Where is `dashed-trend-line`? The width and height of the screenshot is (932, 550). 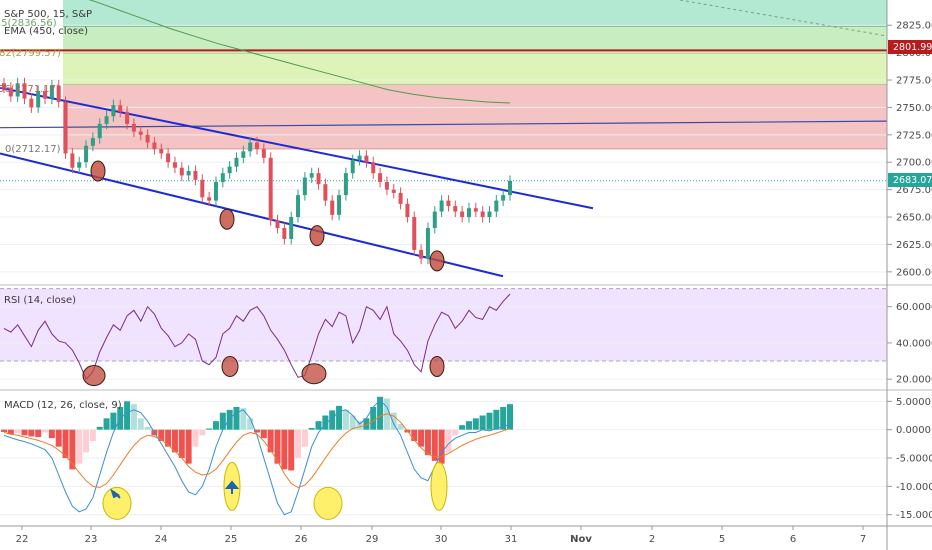
dashed-trend-line is located at coordinates (783, 18).